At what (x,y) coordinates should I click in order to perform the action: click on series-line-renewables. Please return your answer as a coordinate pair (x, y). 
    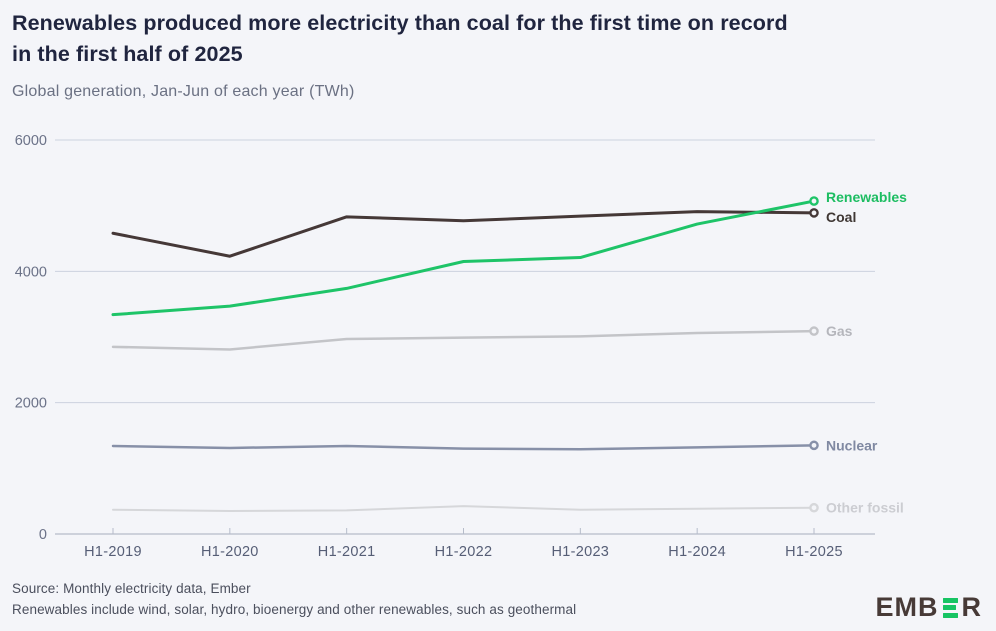
    Looking at the image, I should click on (463, 258).